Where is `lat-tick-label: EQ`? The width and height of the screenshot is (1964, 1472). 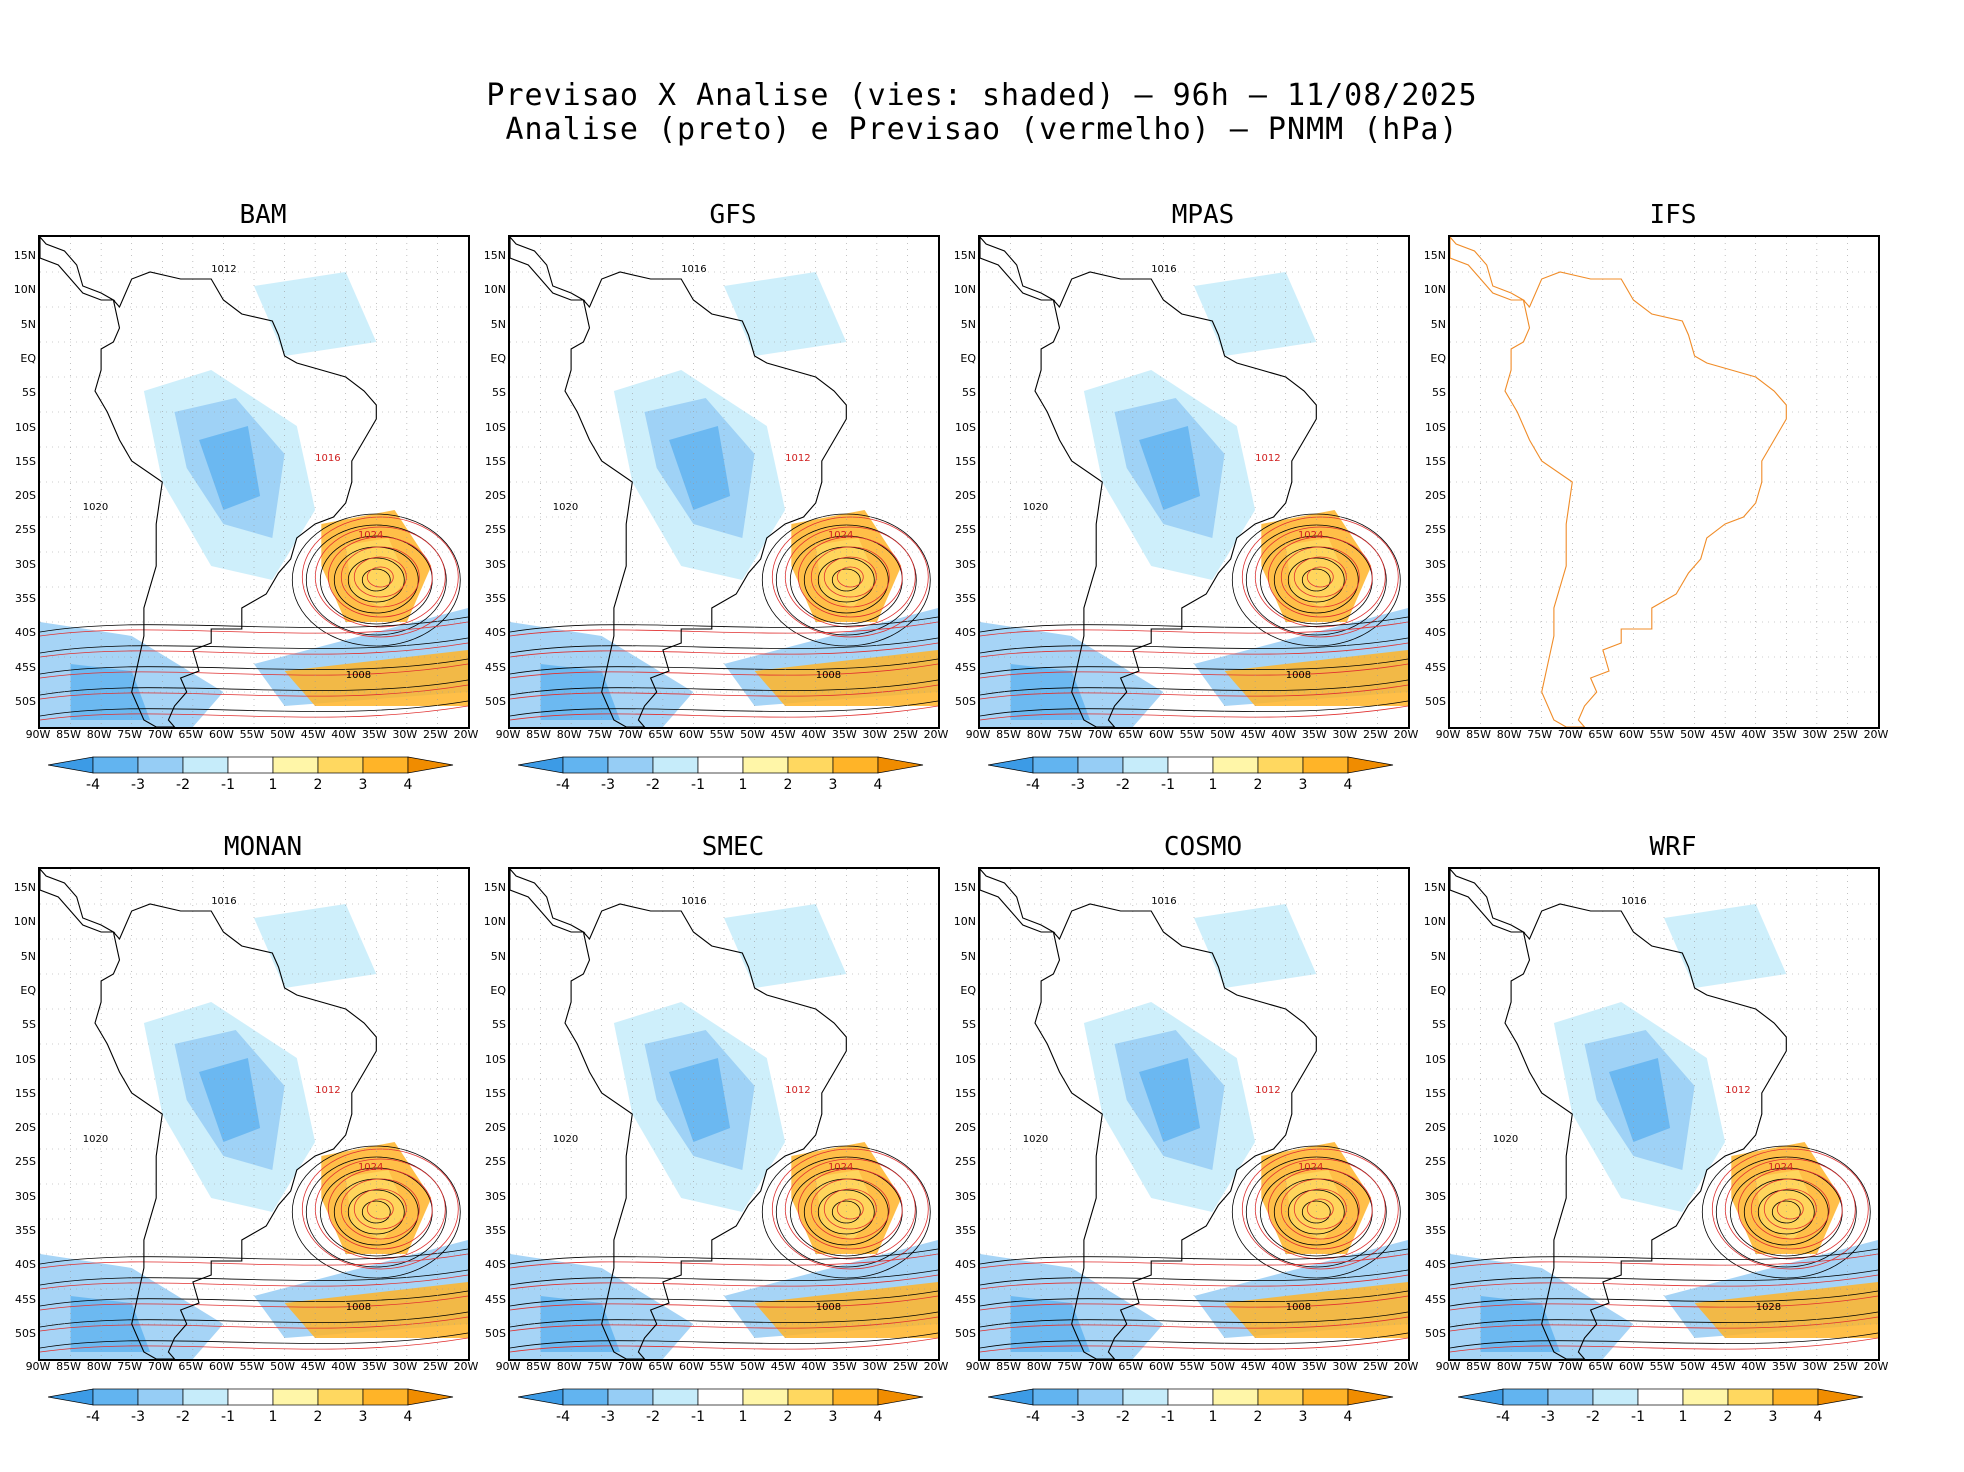
lat-tick-label: EQ is located at coordinates (968, 358).